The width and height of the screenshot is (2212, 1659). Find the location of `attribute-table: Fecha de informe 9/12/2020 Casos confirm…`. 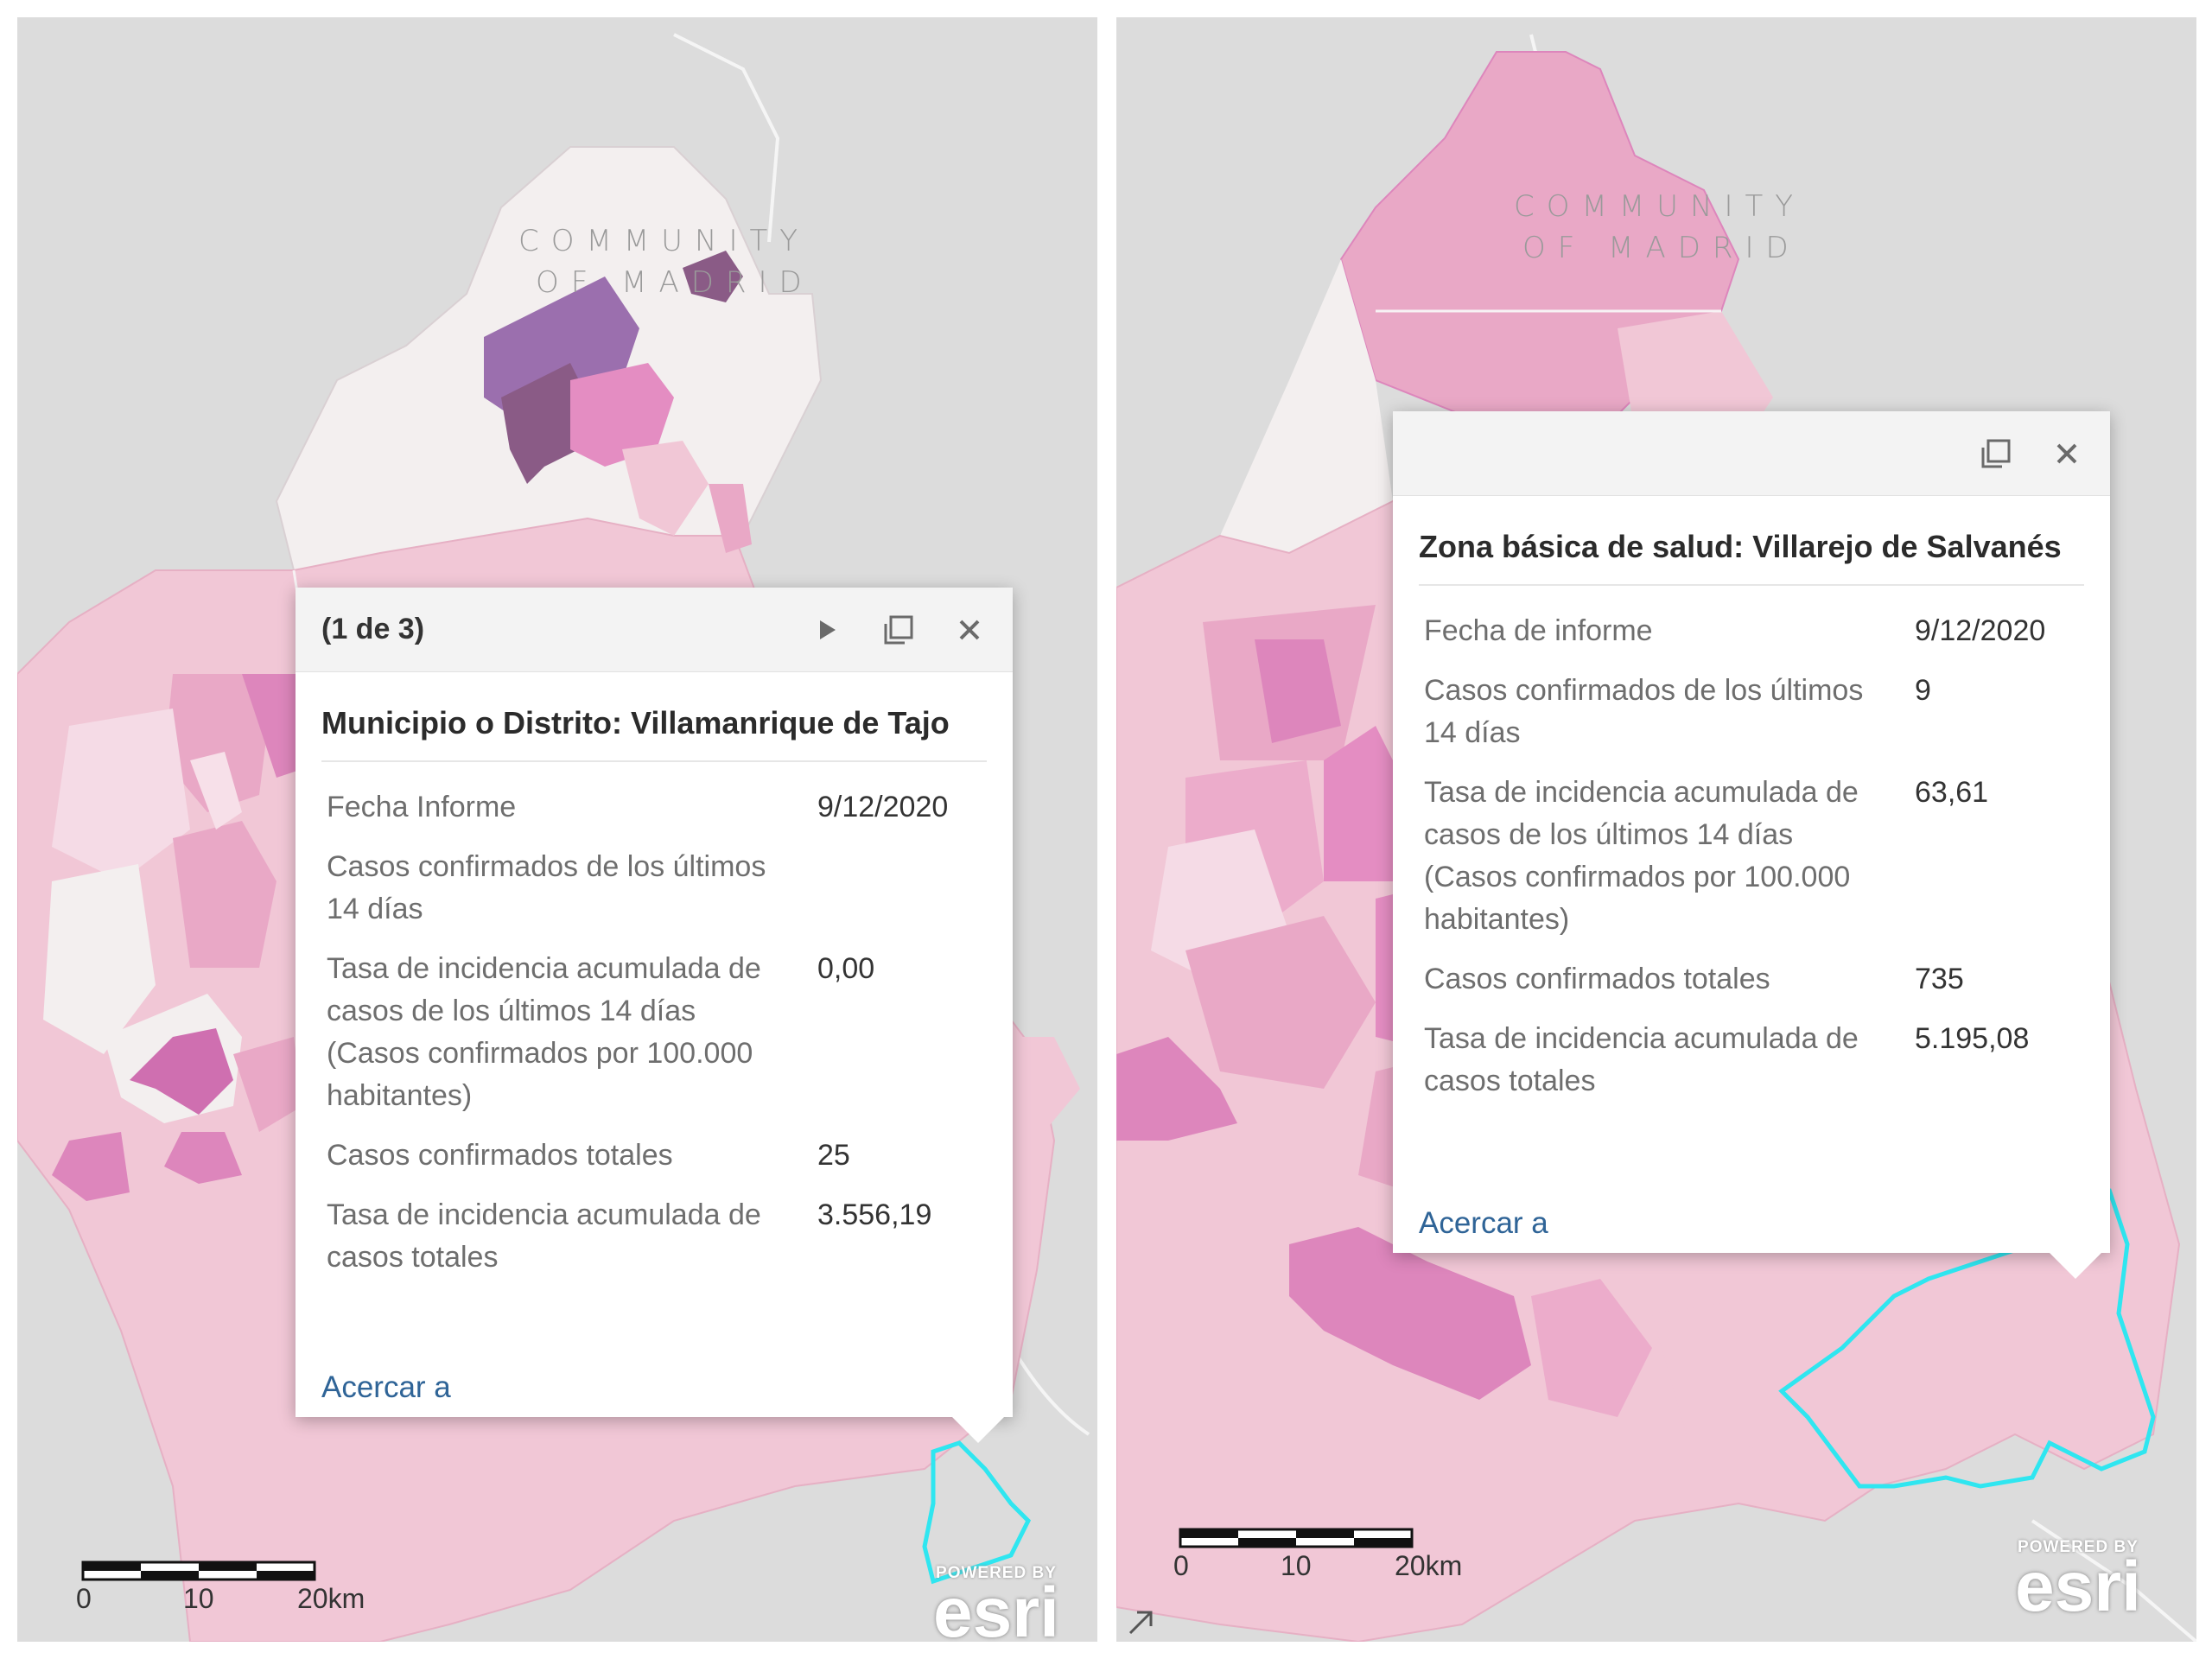

attribute-table: Fecha de informe 9/12/2020 Casos confirm… is located at coordinates (1751, 856).